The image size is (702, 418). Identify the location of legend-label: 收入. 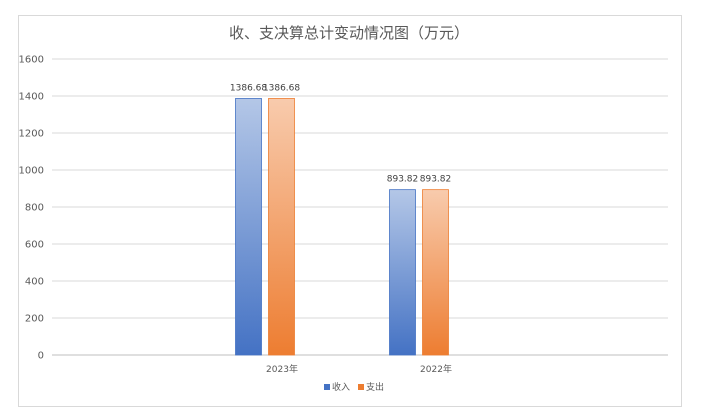
(341, 387).